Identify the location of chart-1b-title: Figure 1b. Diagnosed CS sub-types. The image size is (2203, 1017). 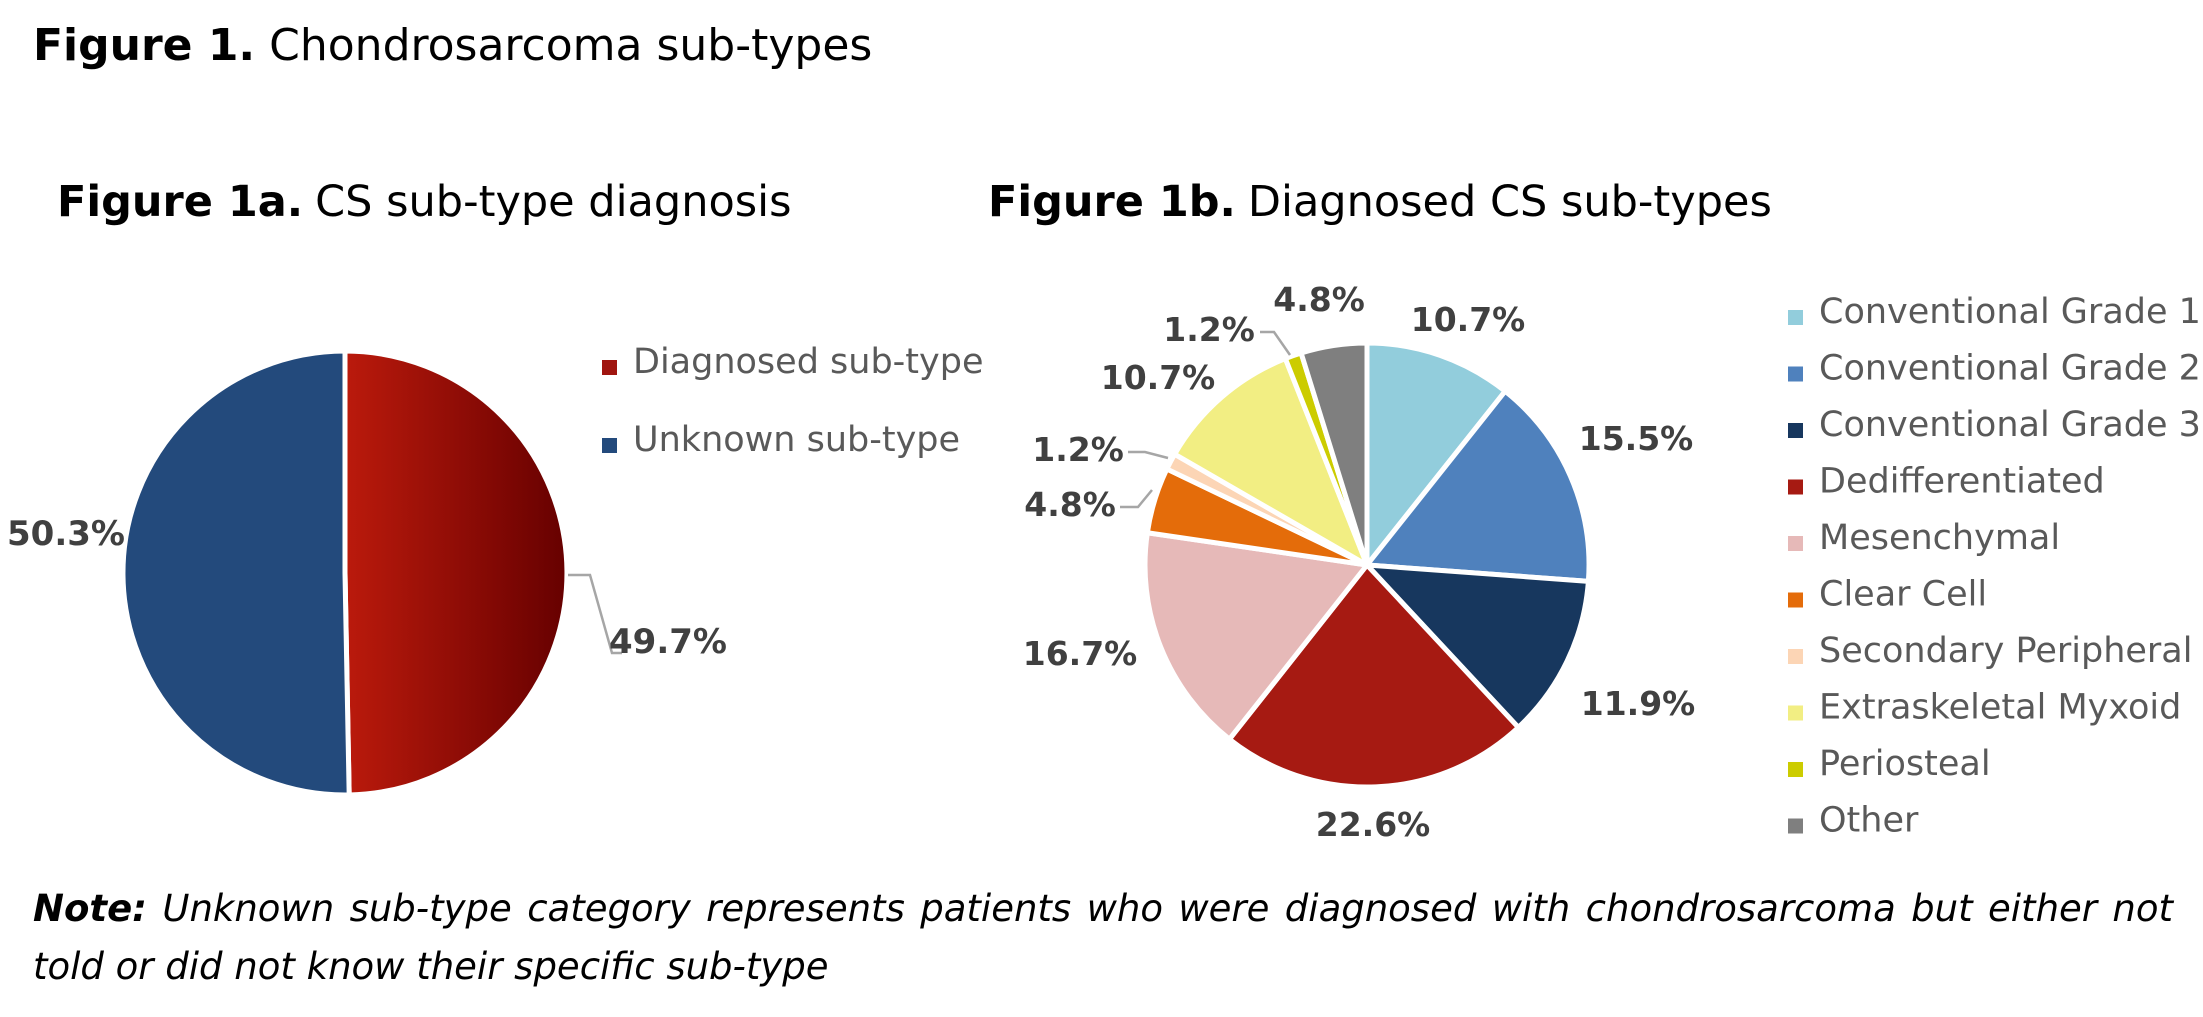
(1380, 202).